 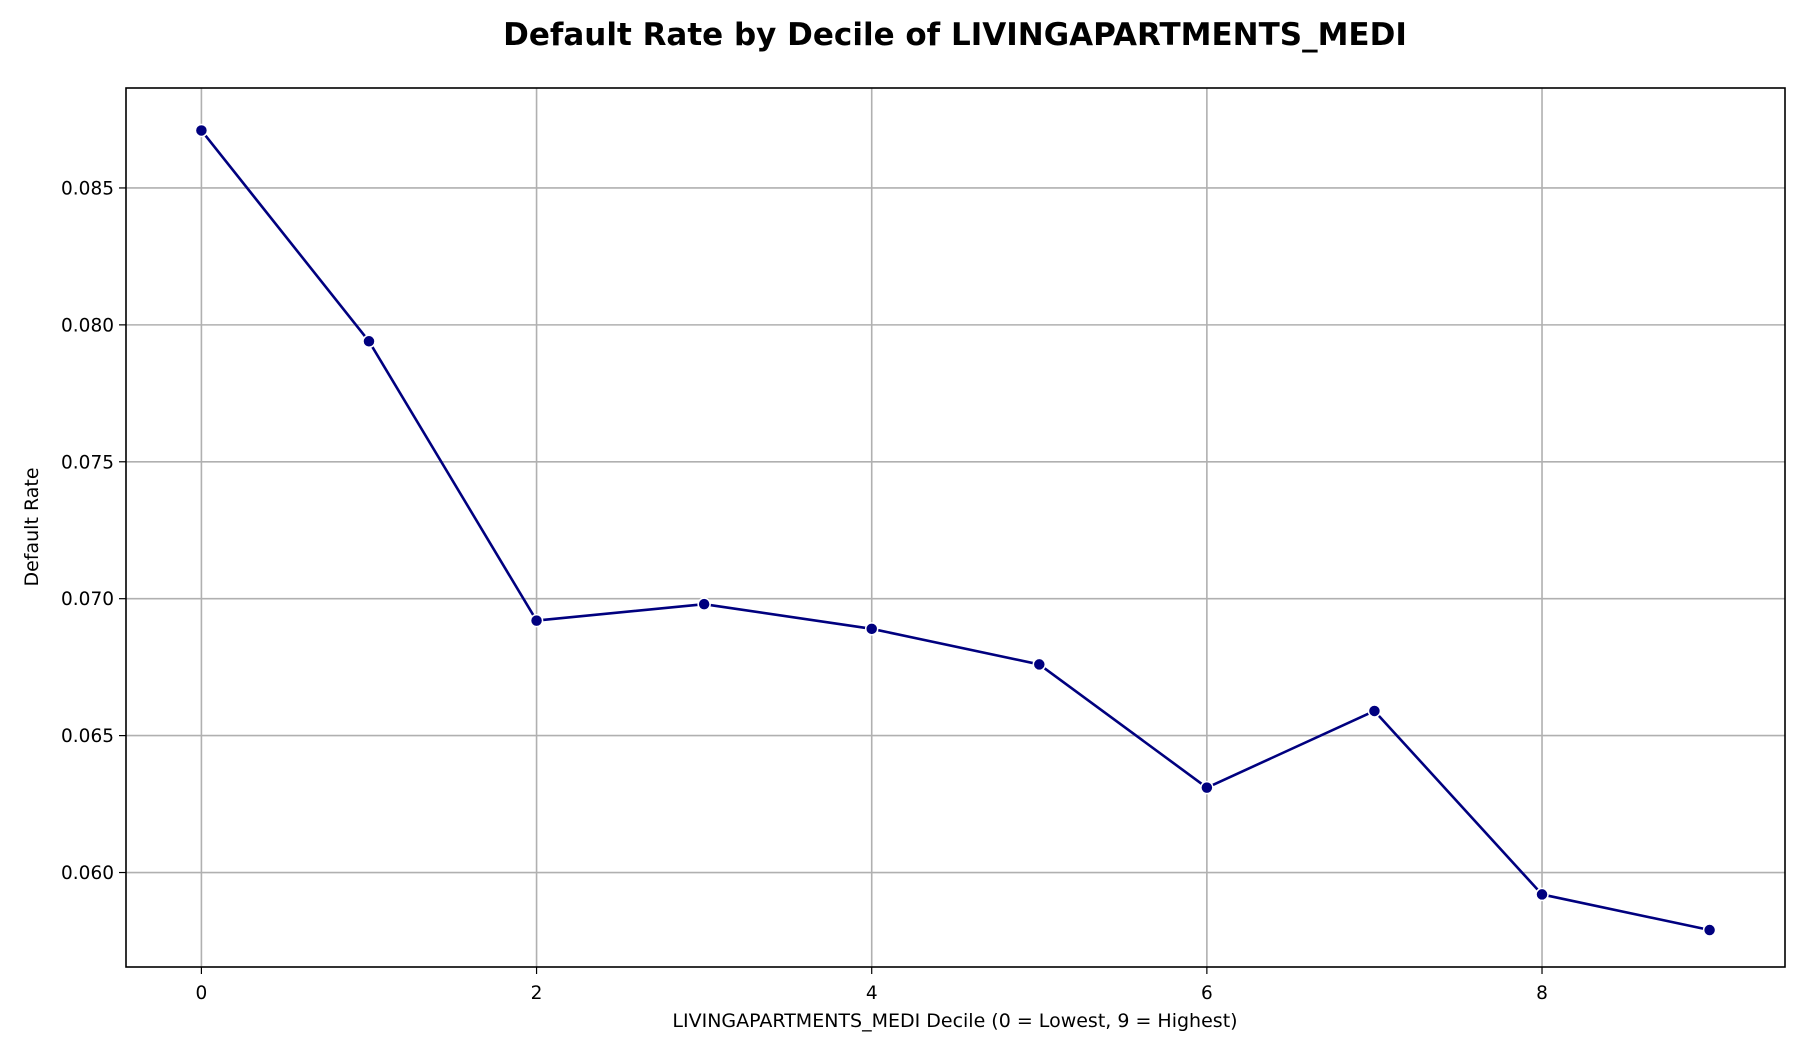 I want to click on y-axis-label: Default Rate, so click(x=32, y=526).